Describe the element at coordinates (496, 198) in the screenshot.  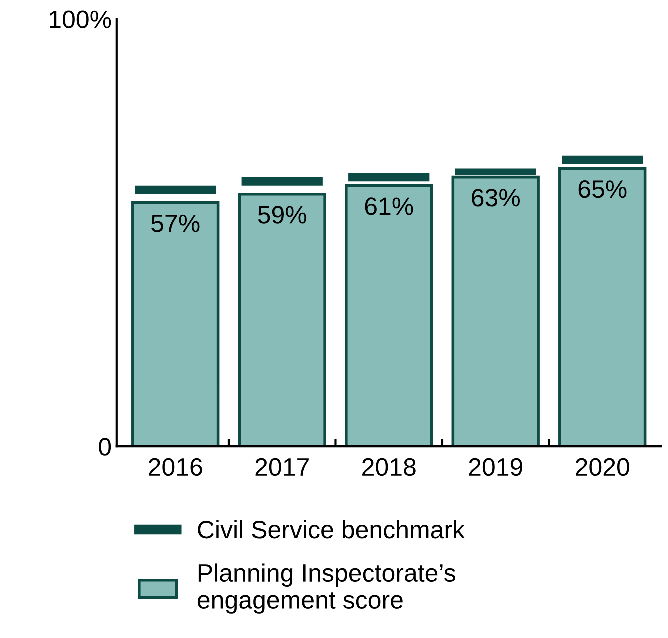
I see `data-label: 63%` at that location.